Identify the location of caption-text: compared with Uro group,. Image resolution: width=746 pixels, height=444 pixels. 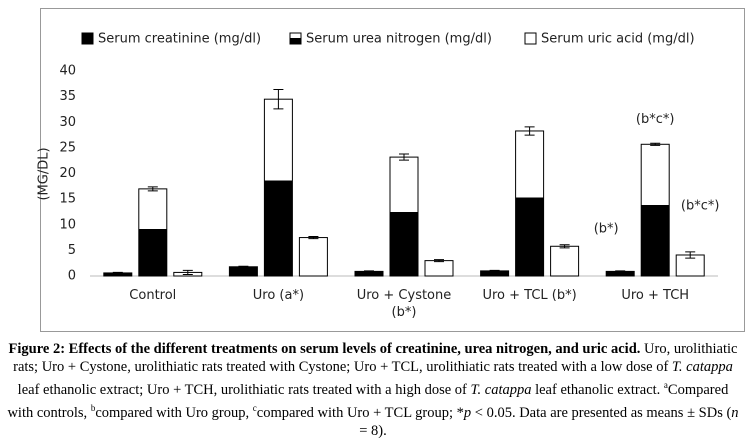
(174, 412).